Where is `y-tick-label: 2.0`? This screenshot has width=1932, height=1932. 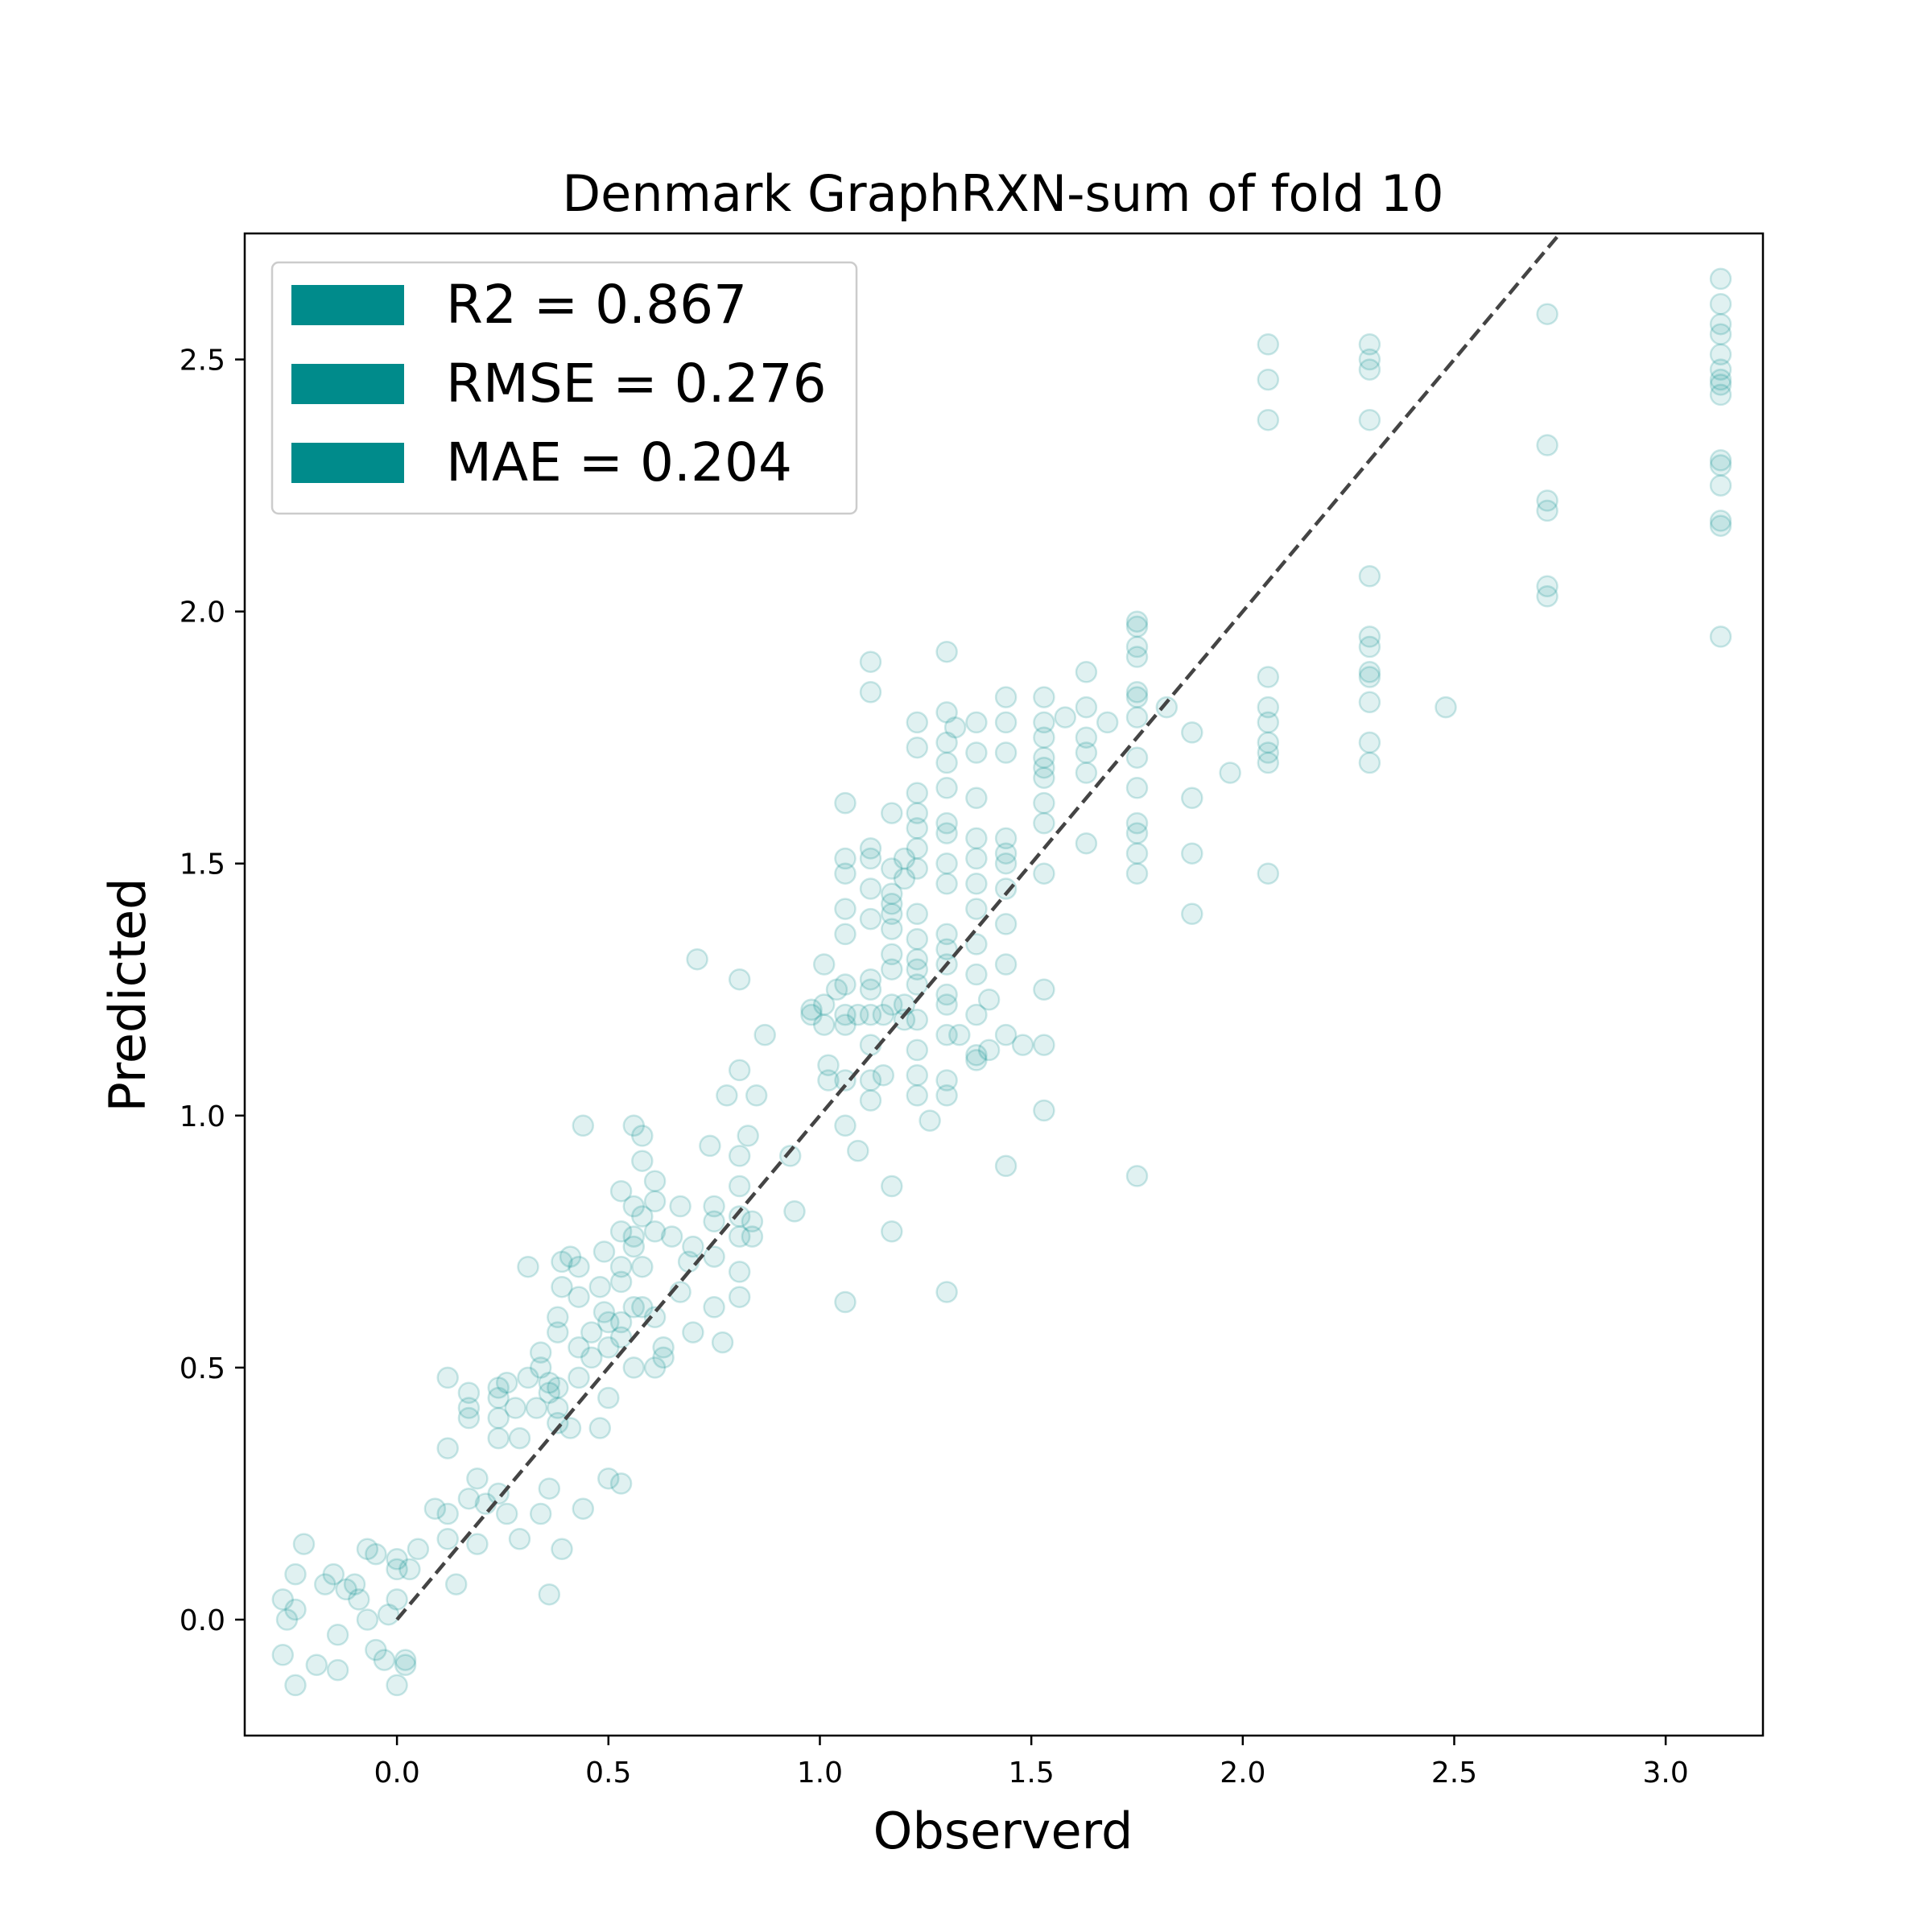
y-tick-label: 2.0 is located at coordinates (202, 613).